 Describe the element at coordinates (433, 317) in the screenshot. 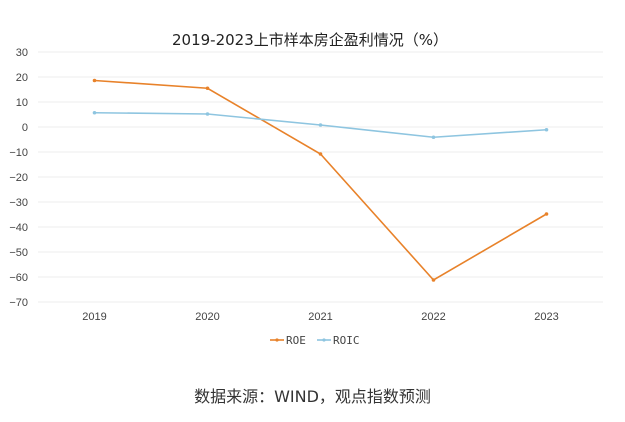

I see `x-tick-label: 2022` at that location.